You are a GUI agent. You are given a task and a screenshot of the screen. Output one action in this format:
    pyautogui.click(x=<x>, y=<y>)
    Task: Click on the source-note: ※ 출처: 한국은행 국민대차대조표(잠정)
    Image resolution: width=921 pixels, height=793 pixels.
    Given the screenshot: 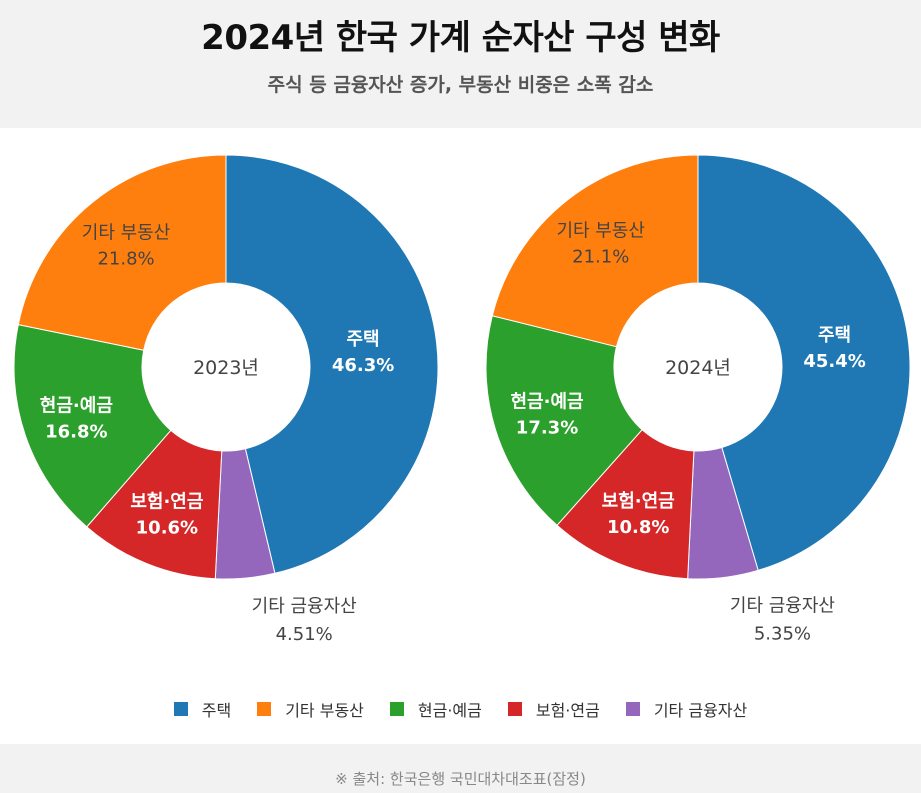 What is the action you would take?
    pyautogui.click(x=460, y=779)
    